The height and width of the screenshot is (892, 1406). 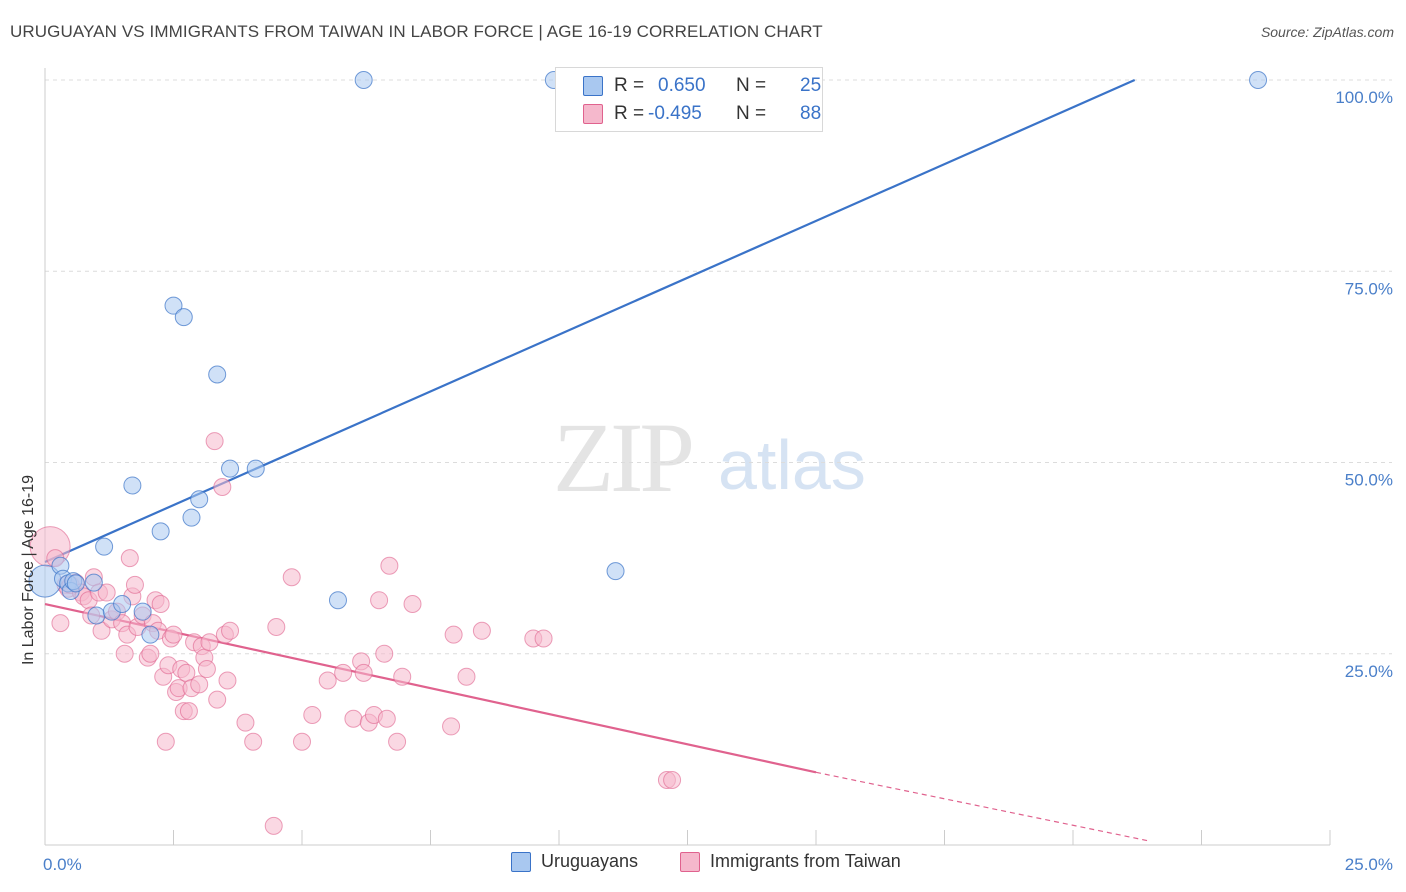 What do you see at coordinates (62, 864) in the screenshot?
I see `x-tick-label-min: 0.0%` at bounding box center [62, 864].